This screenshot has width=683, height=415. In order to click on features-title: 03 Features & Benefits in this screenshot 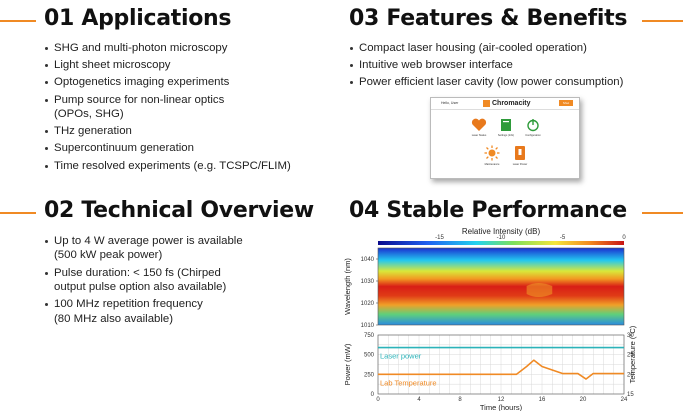, I will do `click(488, 18)`.